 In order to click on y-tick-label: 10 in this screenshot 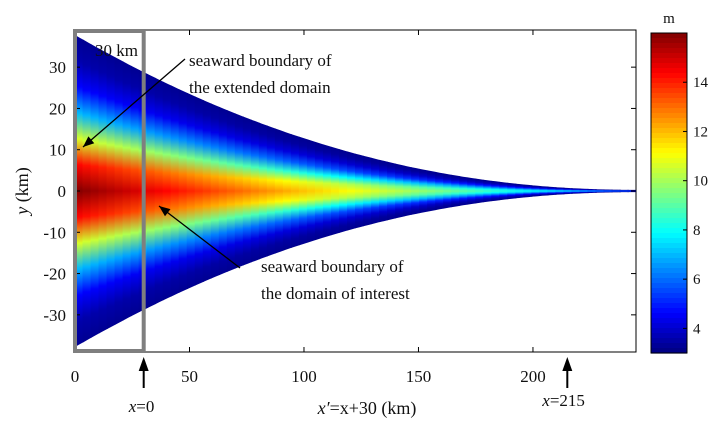, I will do `click(57, 150)`.